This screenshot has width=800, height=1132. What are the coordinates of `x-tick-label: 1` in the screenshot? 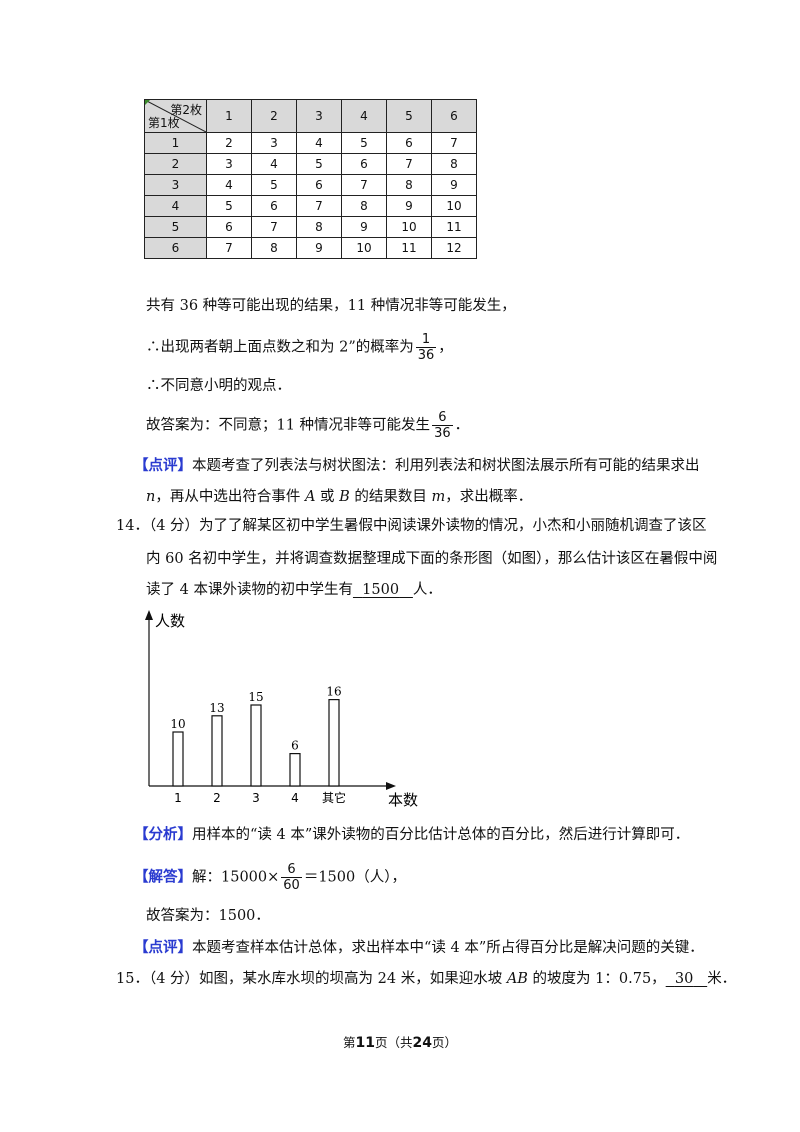 It's located at (178, 798).